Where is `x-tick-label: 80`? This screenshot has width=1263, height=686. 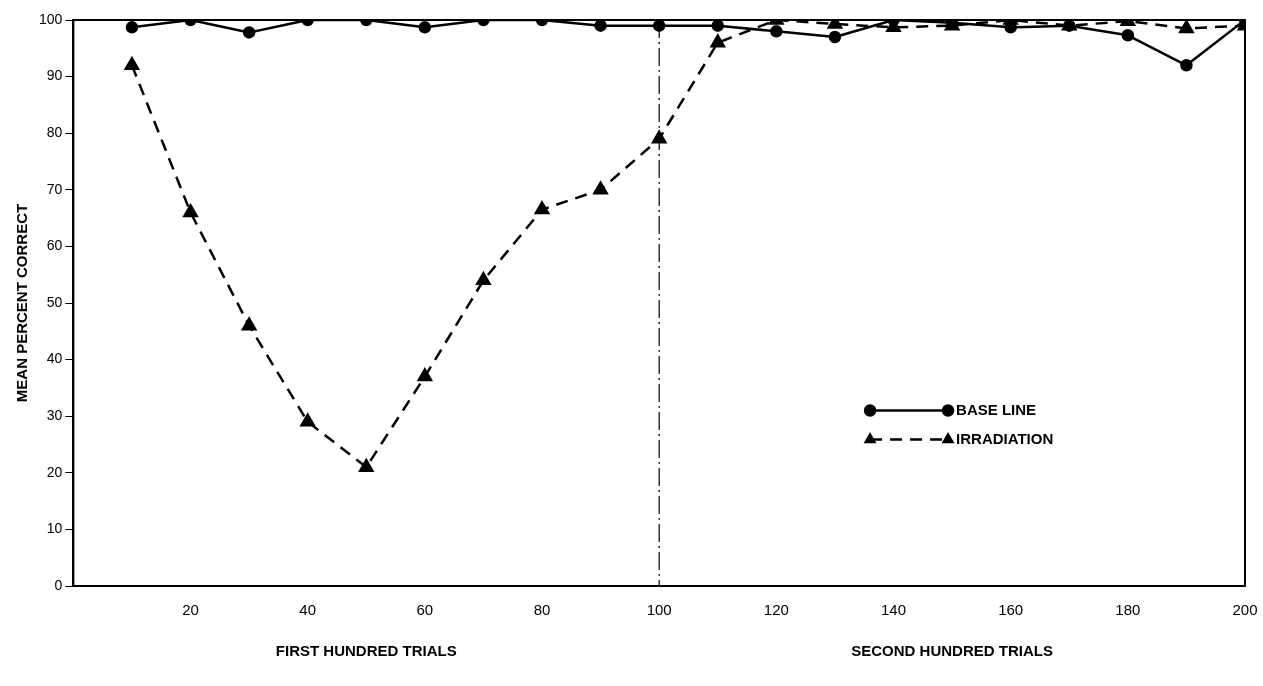
x-tick-label: 80 is located at coordinates (542, 610).